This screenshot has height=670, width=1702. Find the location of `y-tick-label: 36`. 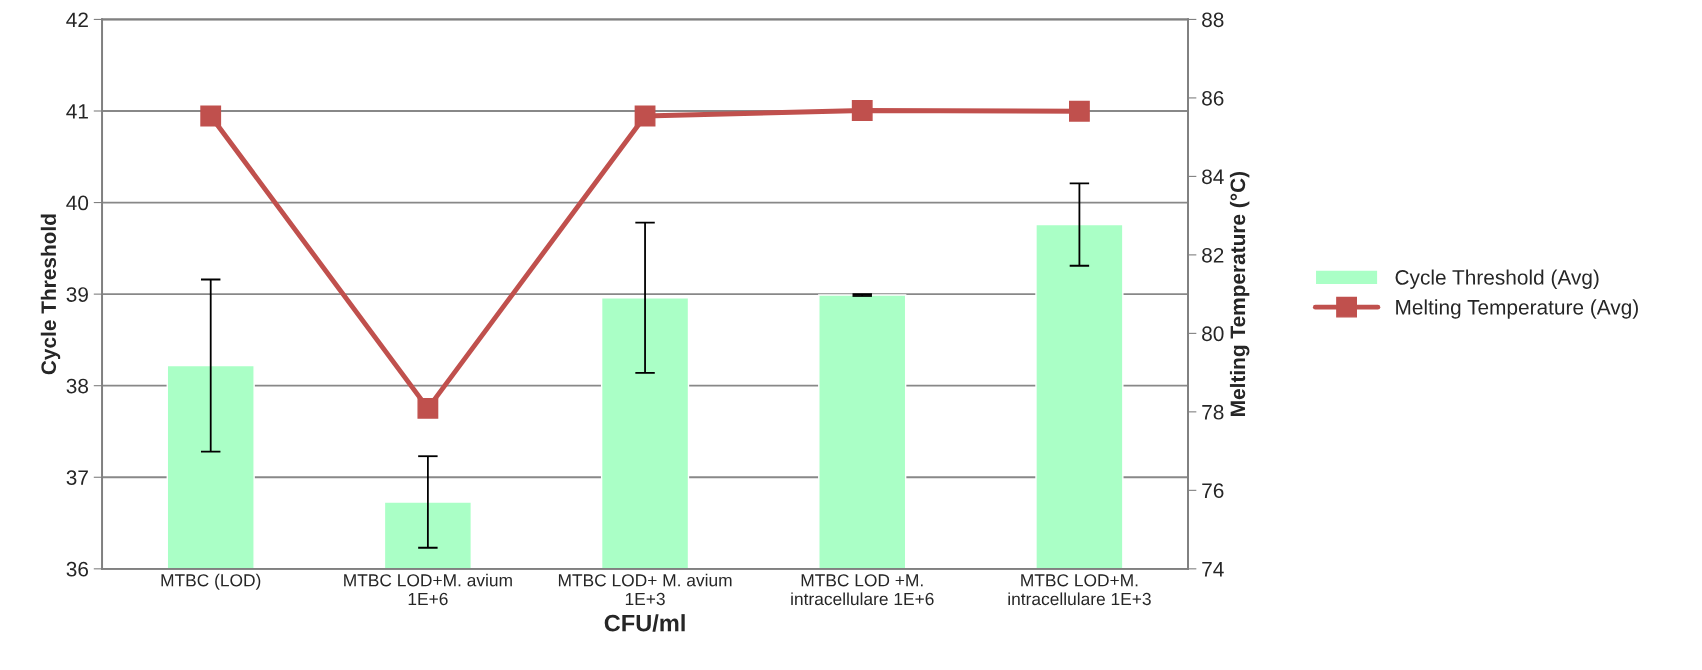

y-tick-label: 36 is located at coordinates (77, 569).